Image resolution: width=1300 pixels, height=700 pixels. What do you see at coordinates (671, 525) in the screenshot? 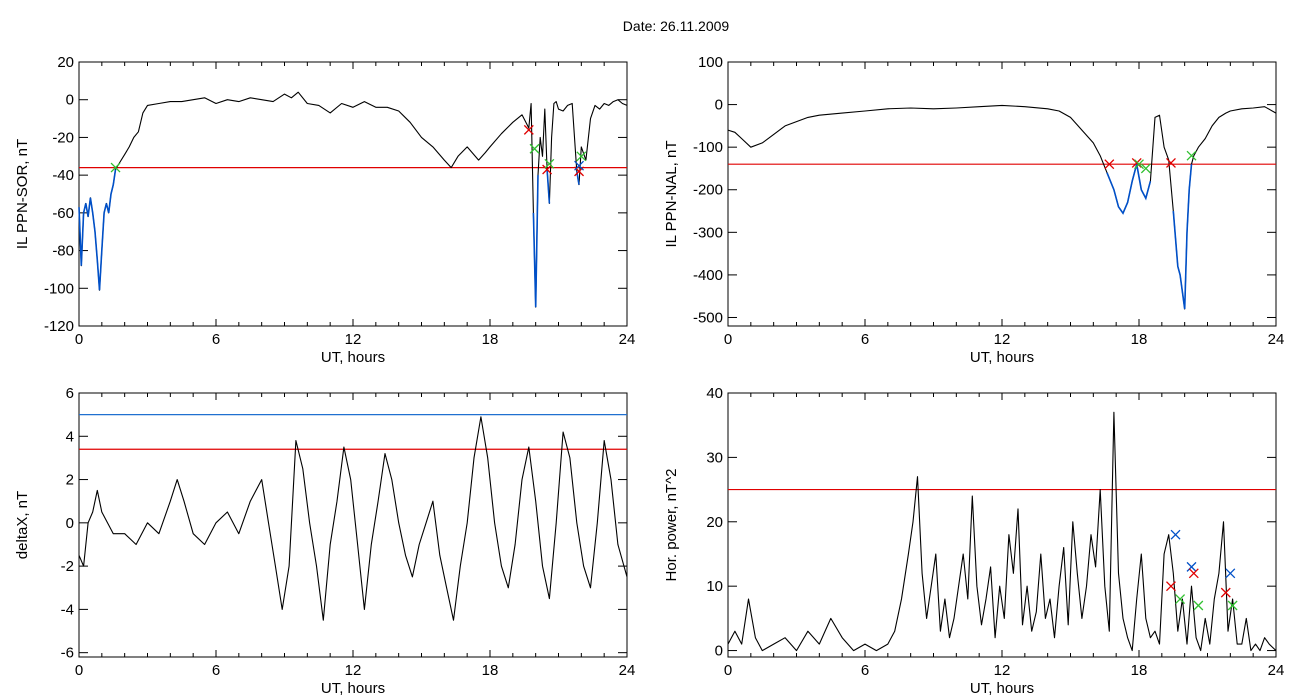
I see `y-axis-label: Hor. power, nT^2` at bounding box center [671, 525].